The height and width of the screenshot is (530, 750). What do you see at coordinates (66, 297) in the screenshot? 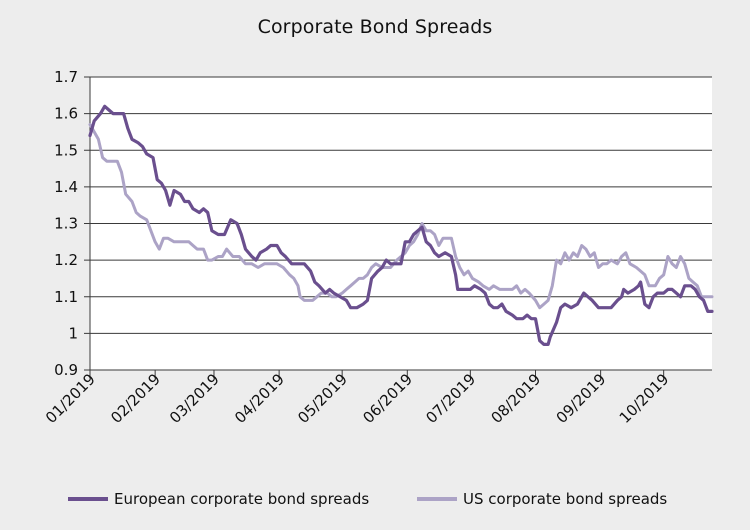
I see `y-tick-label: 1.1` at bounding box center [66, 297].